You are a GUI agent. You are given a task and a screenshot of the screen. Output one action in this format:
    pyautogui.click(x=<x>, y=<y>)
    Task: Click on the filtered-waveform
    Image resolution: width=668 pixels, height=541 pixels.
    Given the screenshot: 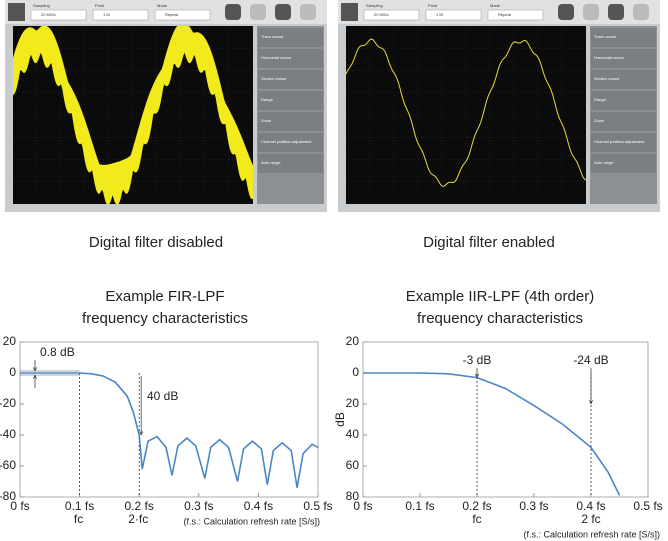 What is the action you would take?
    pyautogui.click(x=466, y=112)
    